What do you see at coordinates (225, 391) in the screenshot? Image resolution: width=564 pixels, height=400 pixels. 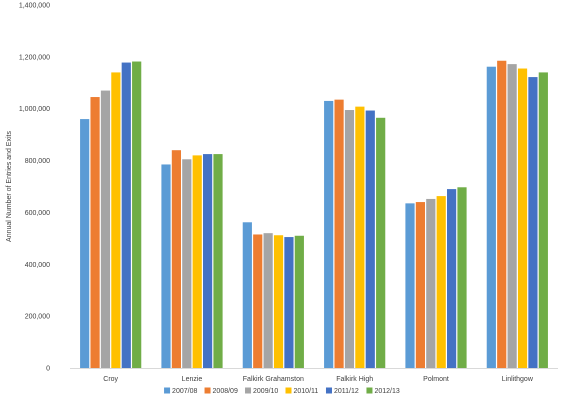 I see `legend-label: 2008/09` at bounding box center [225, 391].